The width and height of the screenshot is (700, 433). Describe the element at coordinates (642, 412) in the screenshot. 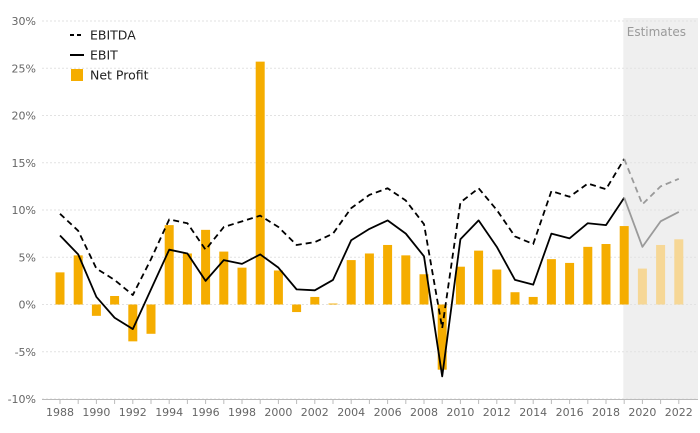

I see `x-tick-label: 2020` at that location.